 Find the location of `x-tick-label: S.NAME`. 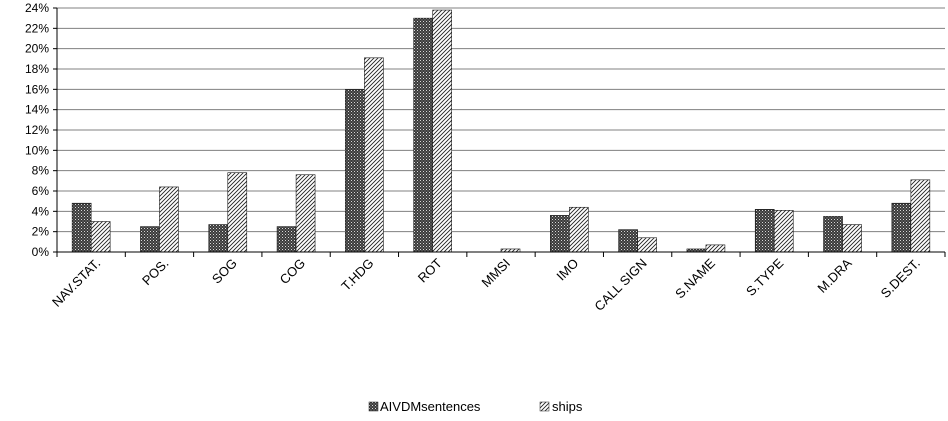

x-tick-label: S.NAME is located at coordinates (695, 278).